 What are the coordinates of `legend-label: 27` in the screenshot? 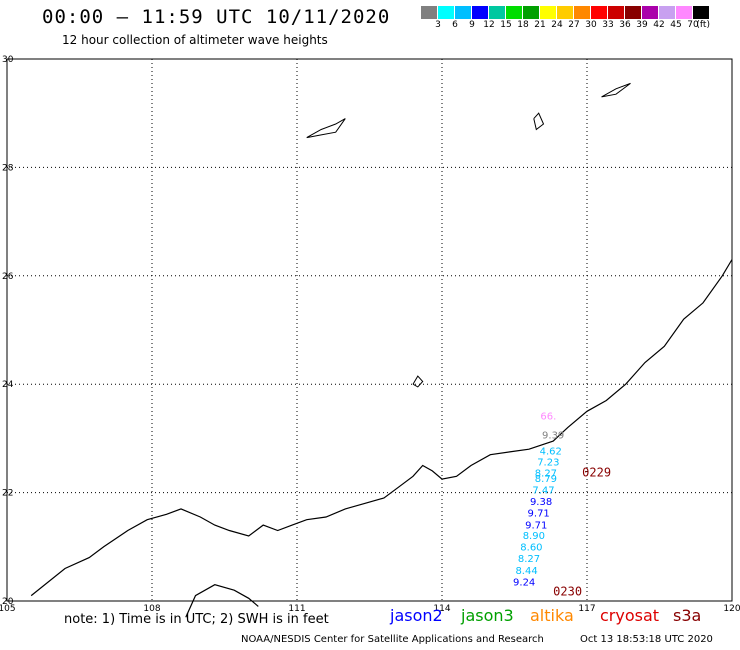 It's located at (574, 25).